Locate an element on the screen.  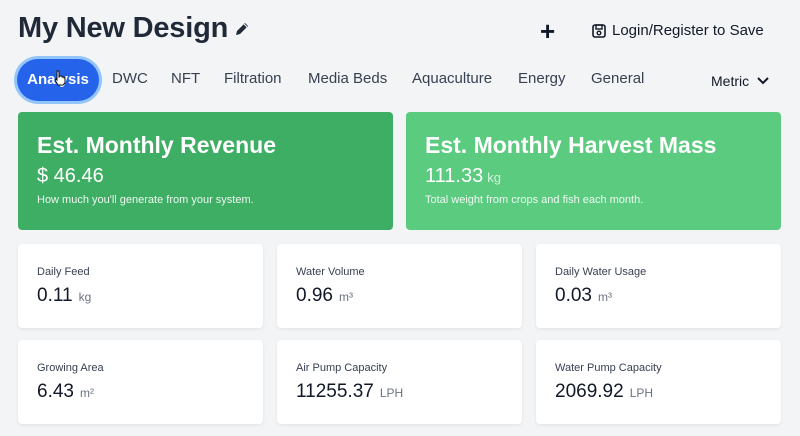
harvest-unit: kg is located at coordinates (494, 177).